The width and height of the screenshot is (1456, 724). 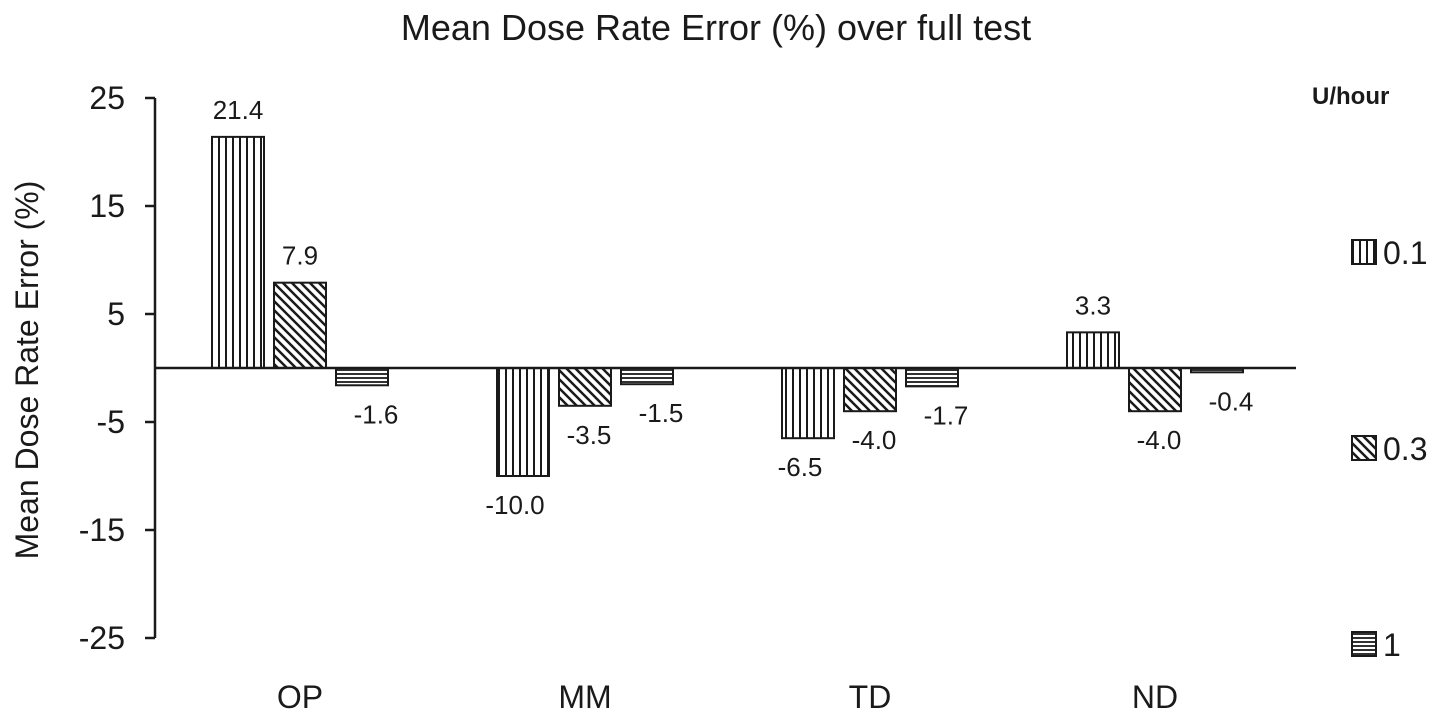 I want to click on x-category-label: OP, so click(x=300, y=697).